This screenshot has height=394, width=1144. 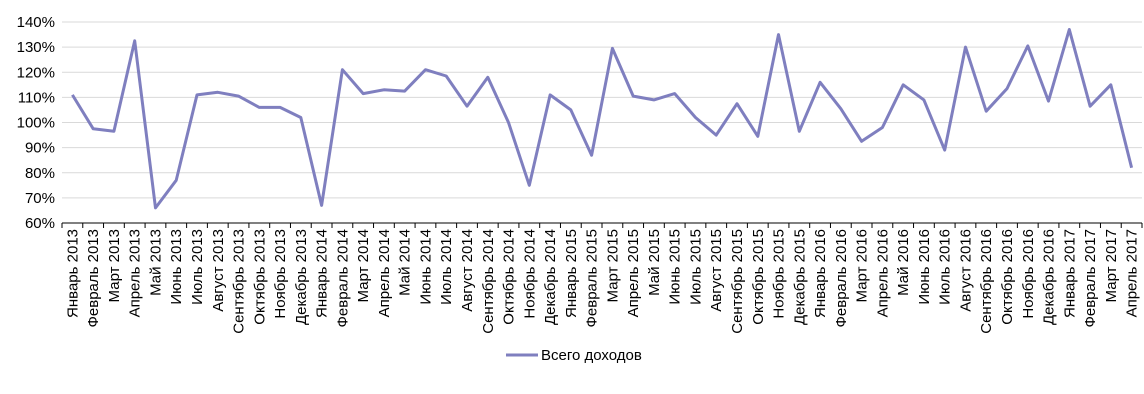 What do you see at coordinates (155, 262) in the screenshot?
I see `x-tick-label: Май 2013` at bounding box center [155, 262].